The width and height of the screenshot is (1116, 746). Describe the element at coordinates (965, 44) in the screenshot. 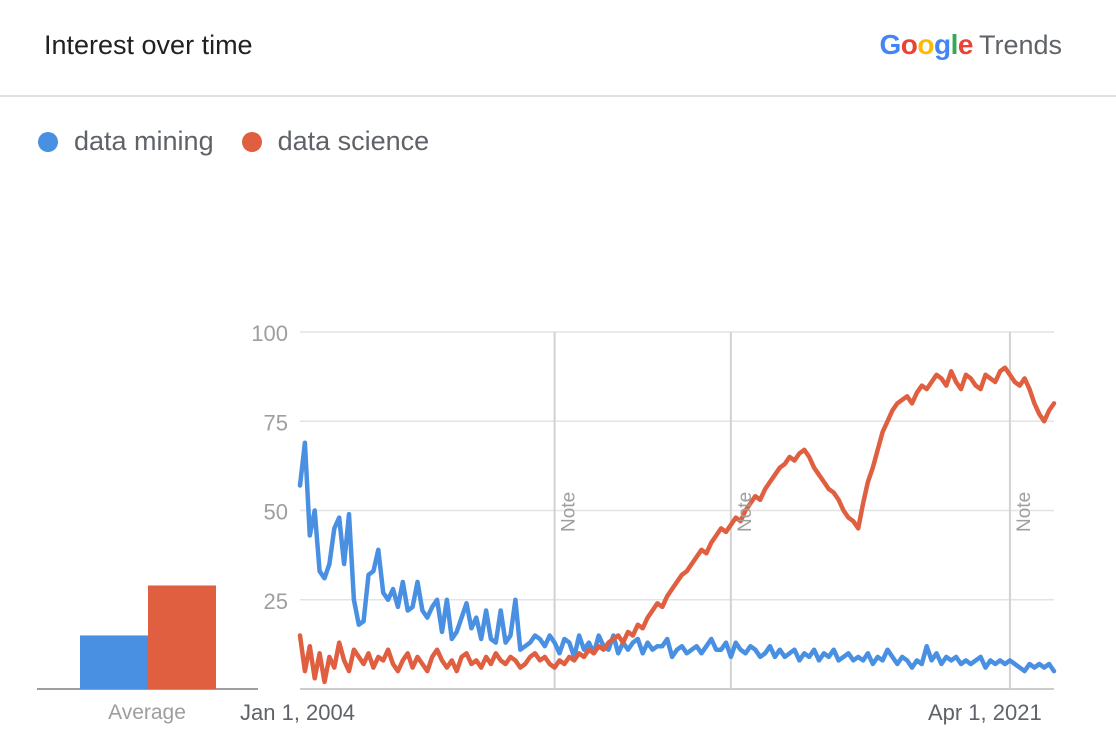

I see `google-letter: e` at that location.